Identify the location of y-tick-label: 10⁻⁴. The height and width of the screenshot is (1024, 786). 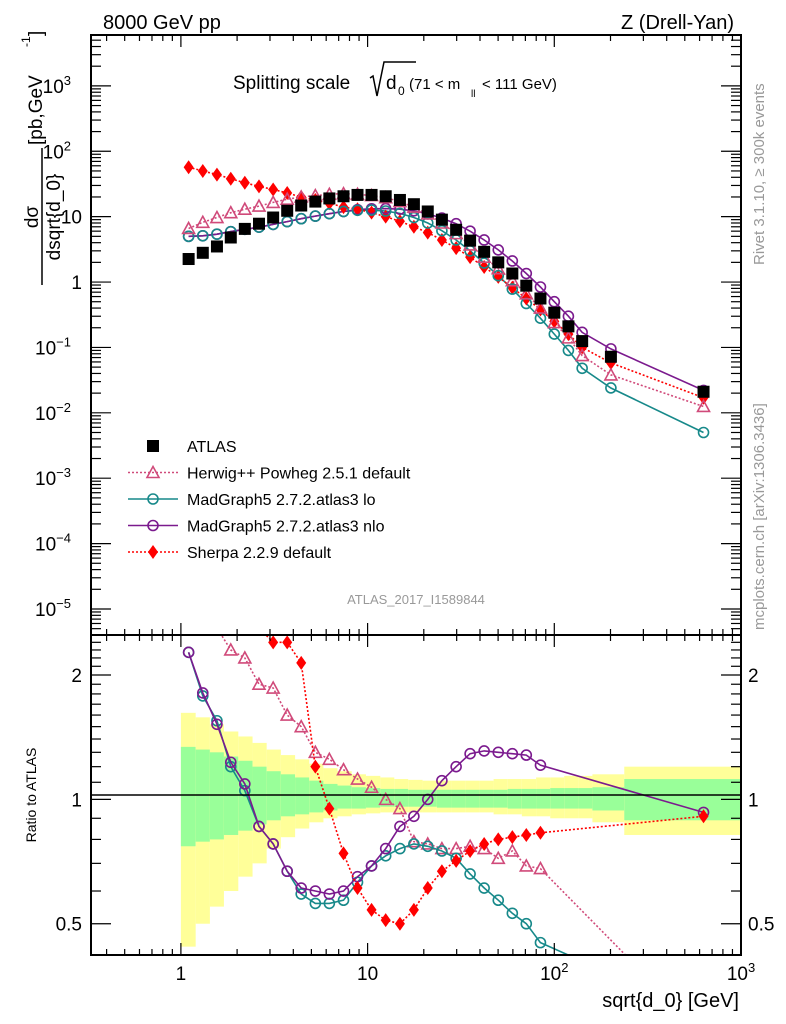
(53, 543).